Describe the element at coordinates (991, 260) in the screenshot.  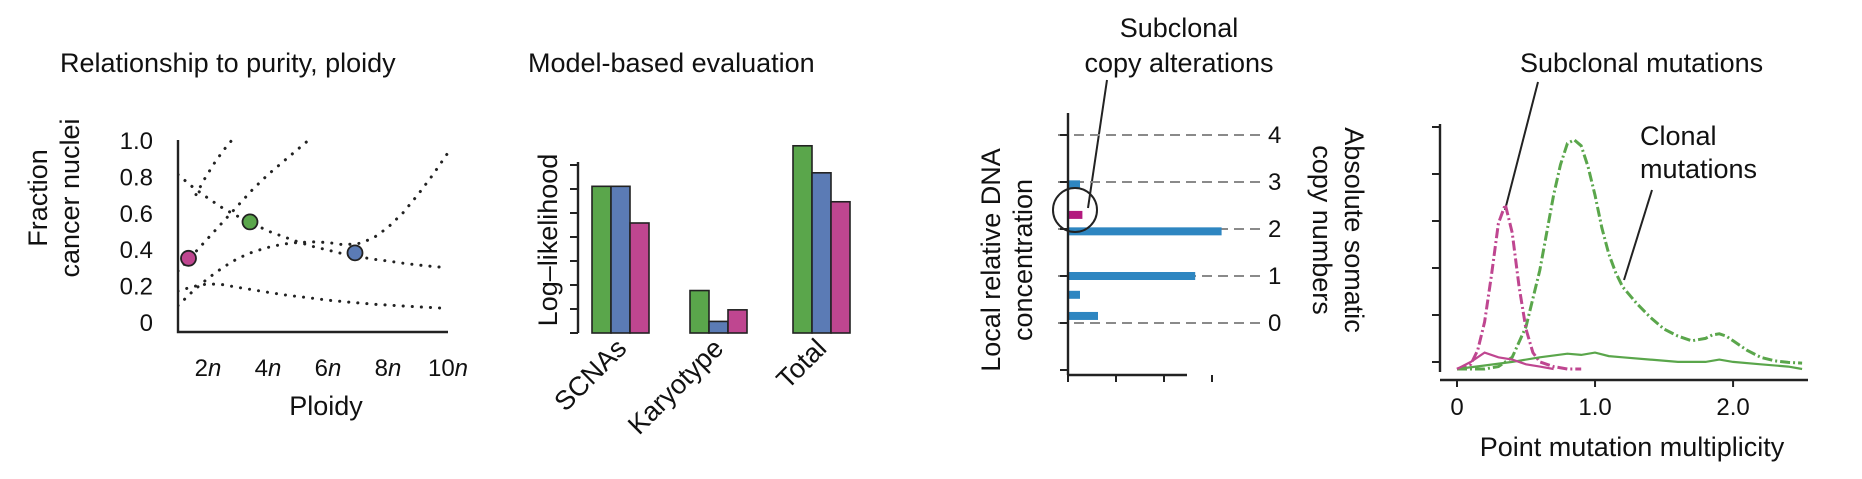
I see `panel3-ylabel-line1: Local relative DNA` at that location.